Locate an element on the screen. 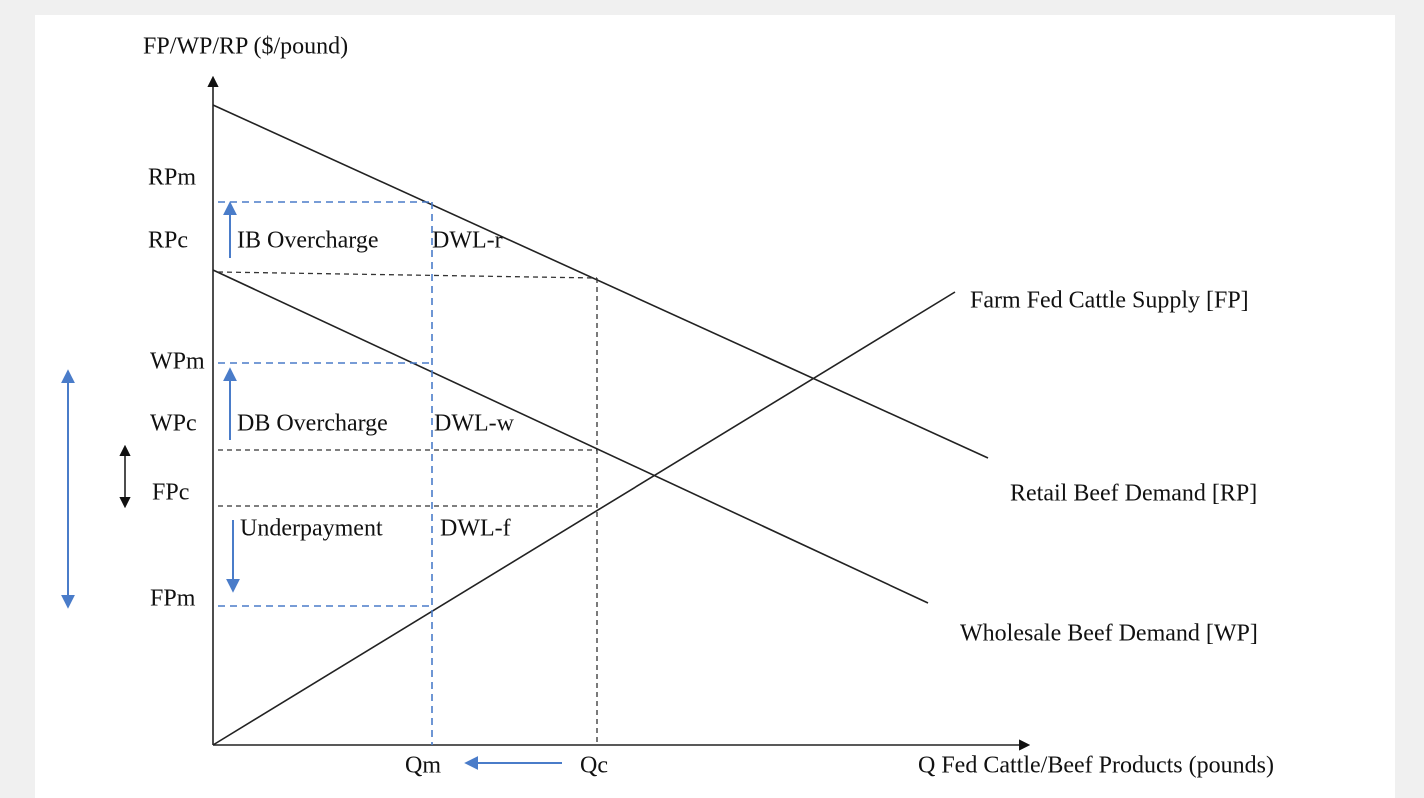 This screenshot has width=1424, height=798. curve-label: Wholesale Beef Demand [WP] is located at coordinates (1109, 634).